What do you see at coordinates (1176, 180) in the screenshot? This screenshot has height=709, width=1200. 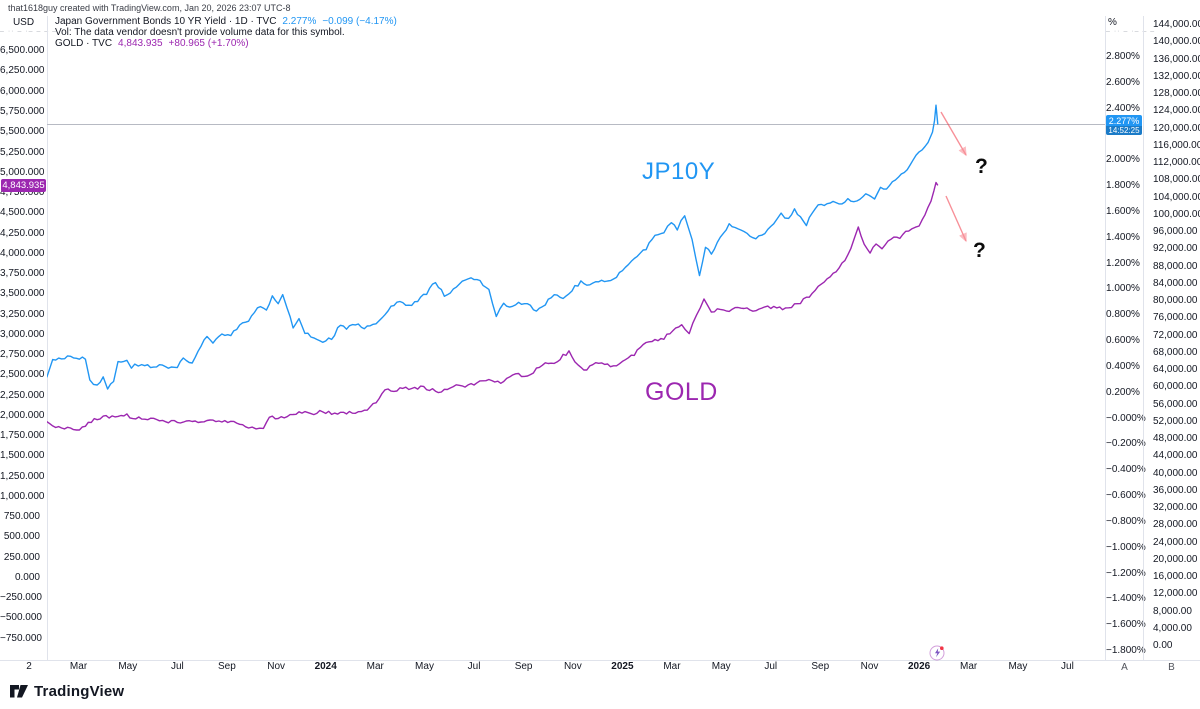 I see `axis-tick-label: 108,000.00` at bounding box center [1176, 180].